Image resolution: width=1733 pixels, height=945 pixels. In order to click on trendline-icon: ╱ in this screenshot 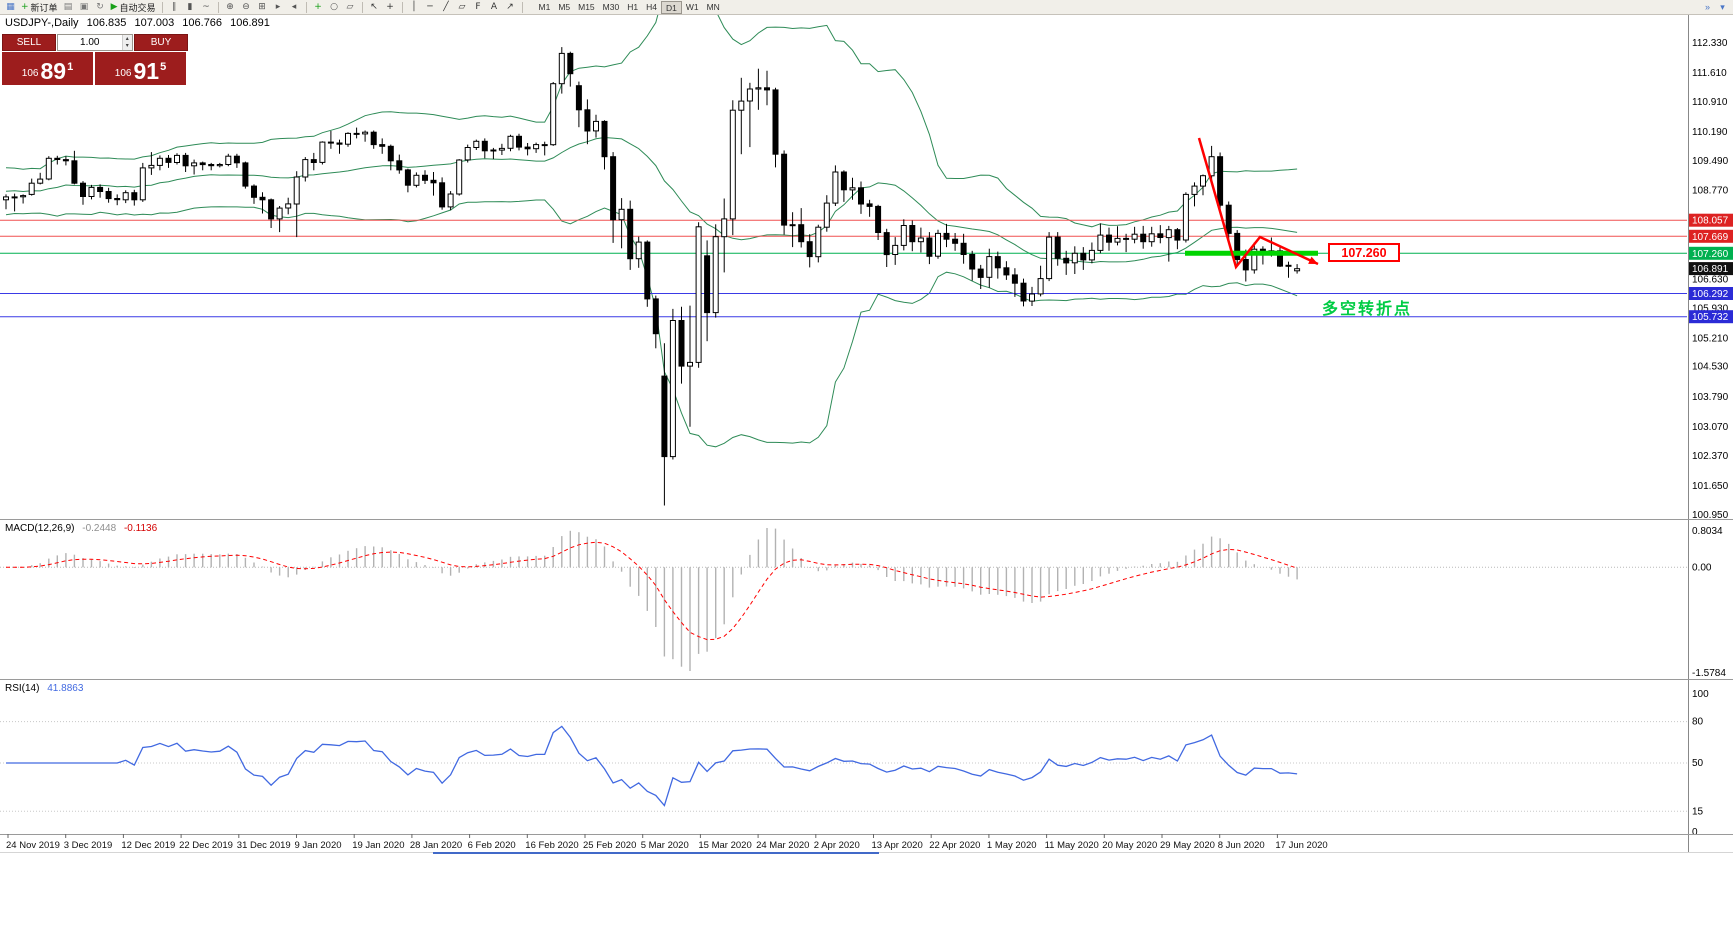, I will do `click(446, 7)`.